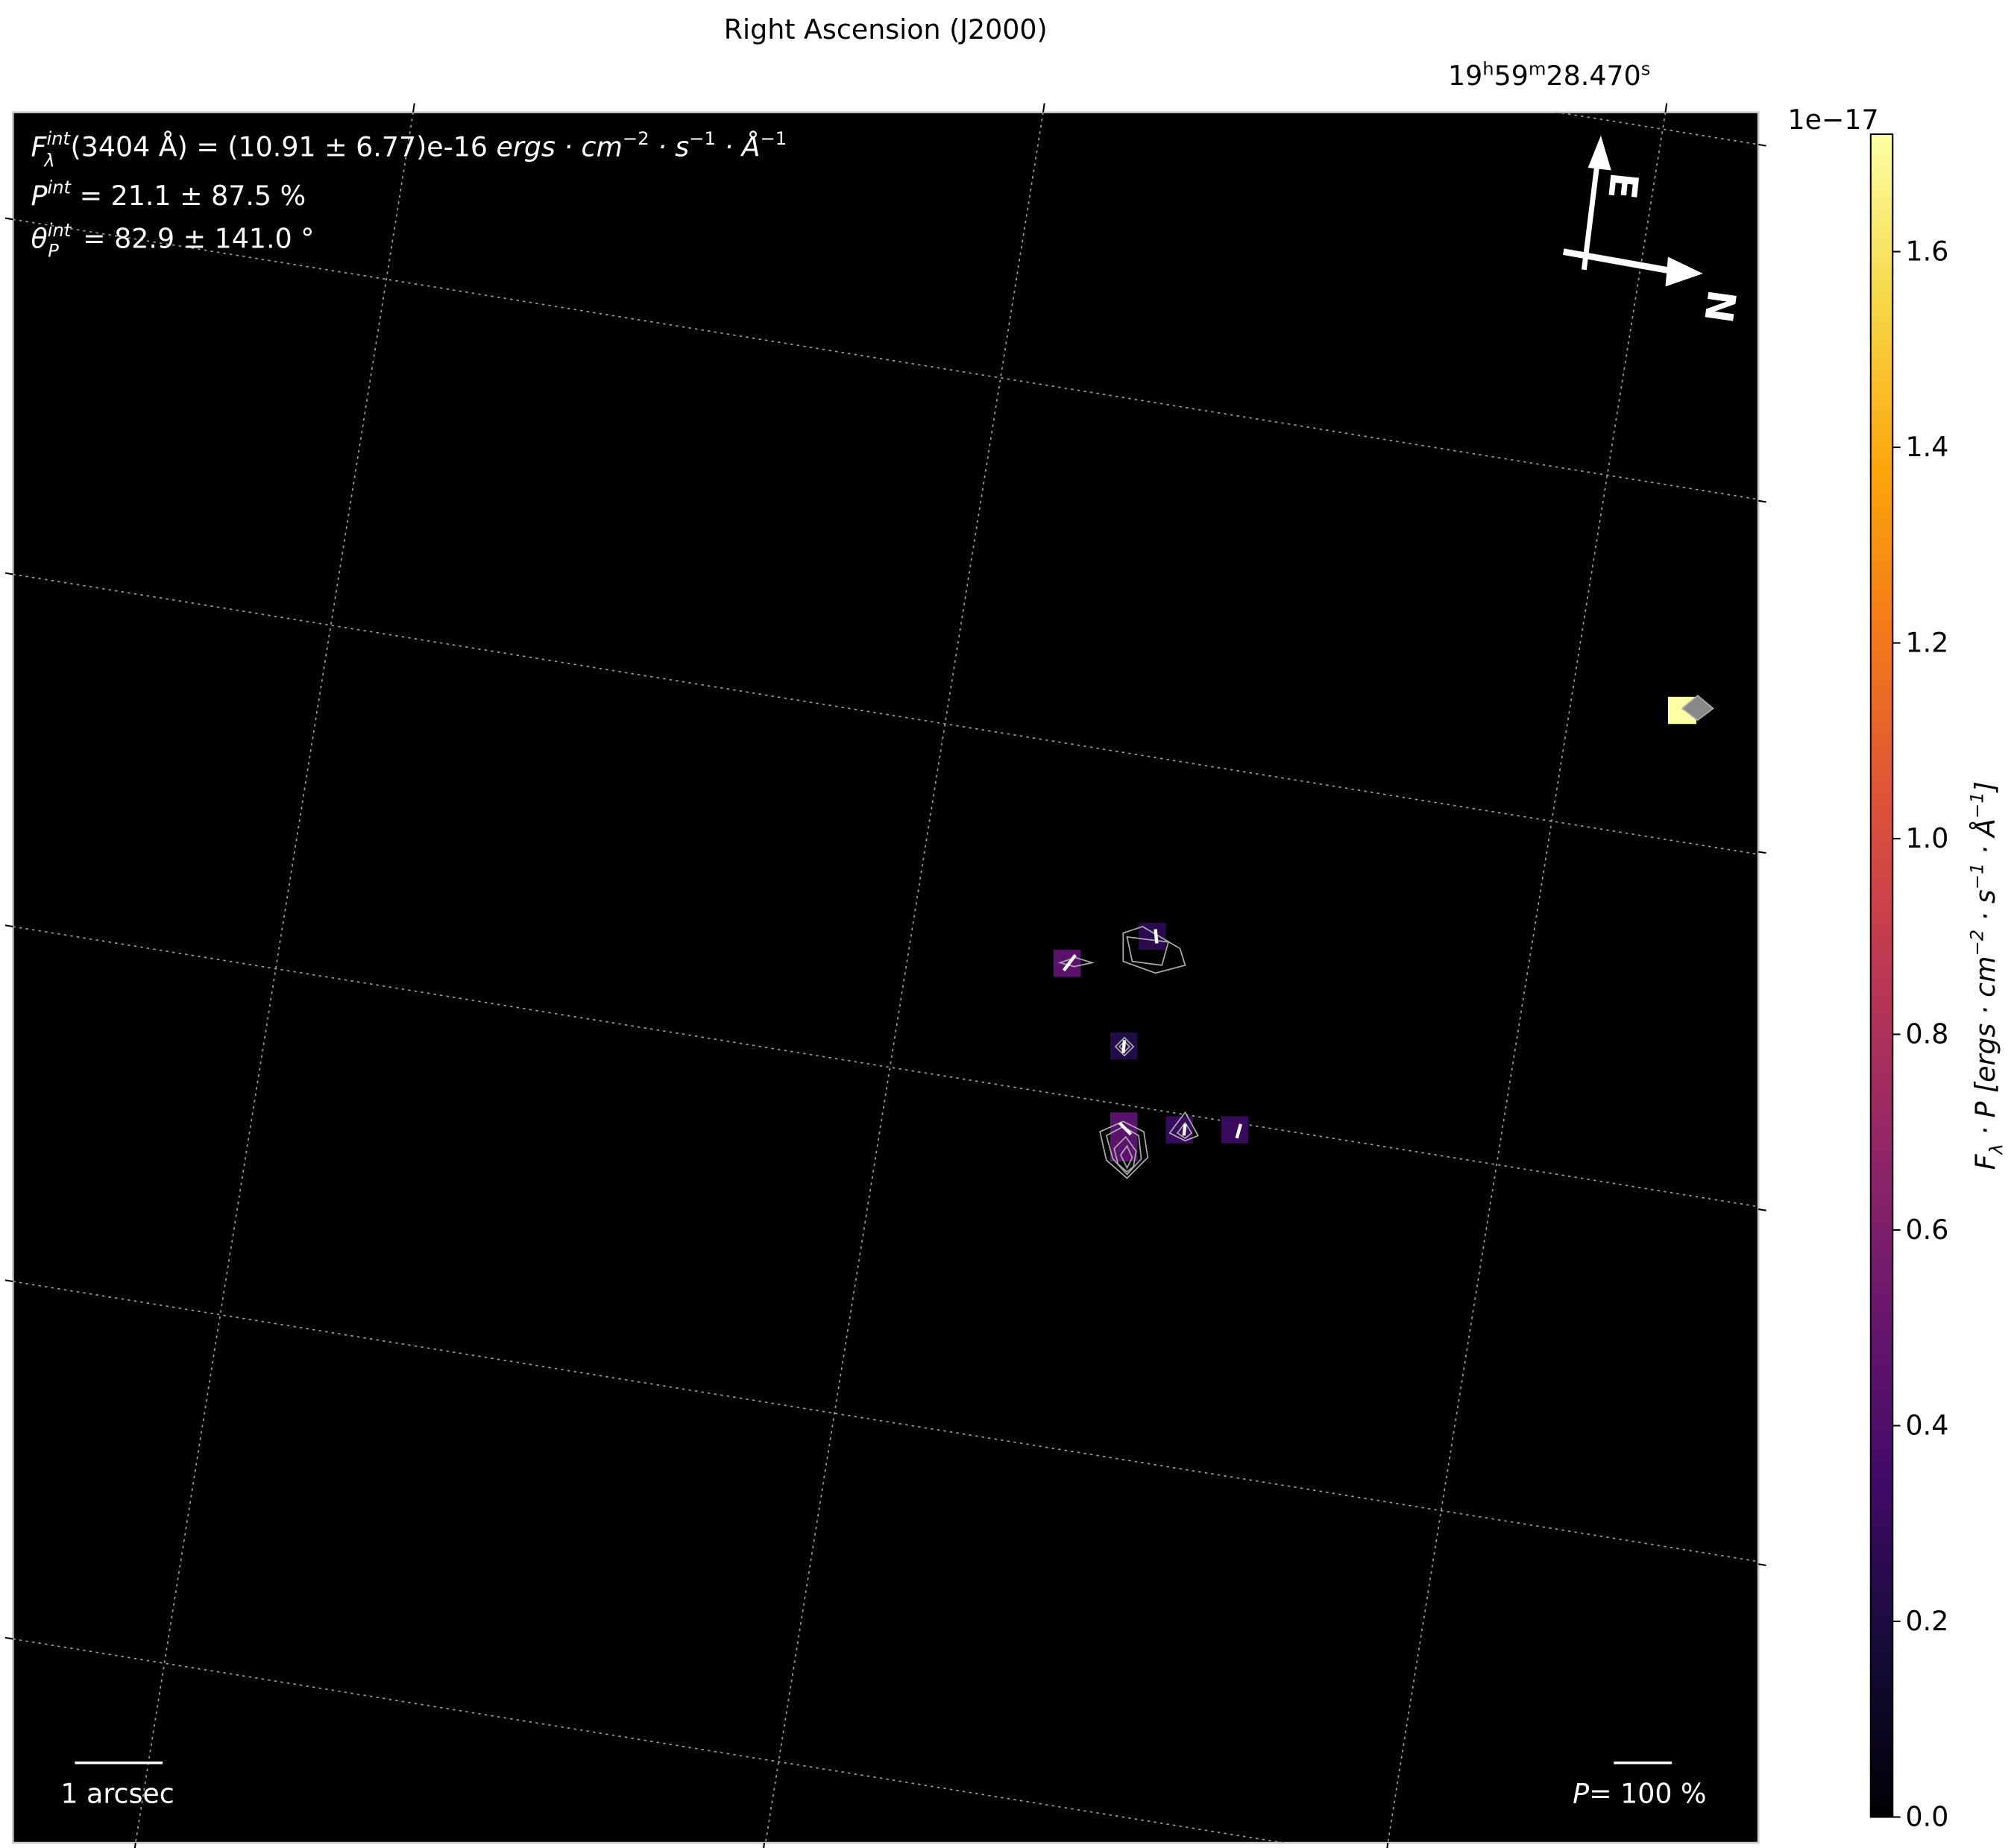 Image resolution: width=2014 pixels, height=1848 pixels. Describe the element at coordinates (1927, 447) in the screenshot. I see `colorbar-tick-label: 1.4` at that location.